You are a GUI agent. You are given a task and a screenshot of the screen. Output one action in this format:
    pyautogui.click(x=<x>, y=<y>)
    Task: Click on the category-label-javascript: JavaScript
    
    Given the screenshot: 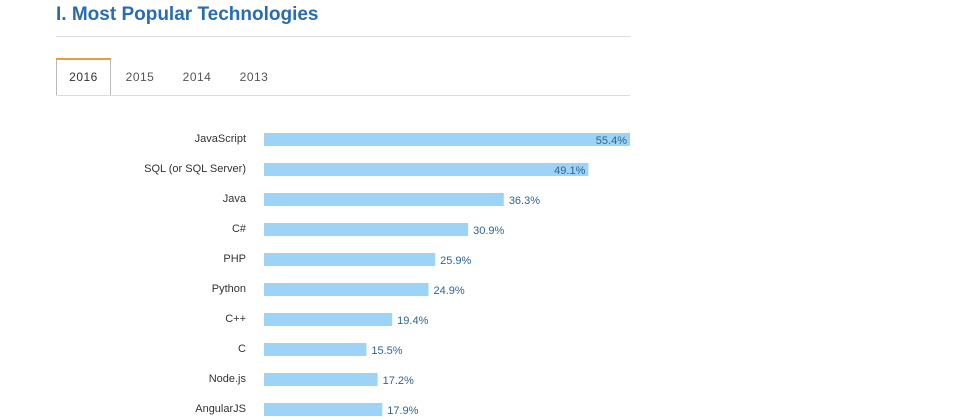 What is the action you would take?
    pyautogui.click(x=220, y=139)
    